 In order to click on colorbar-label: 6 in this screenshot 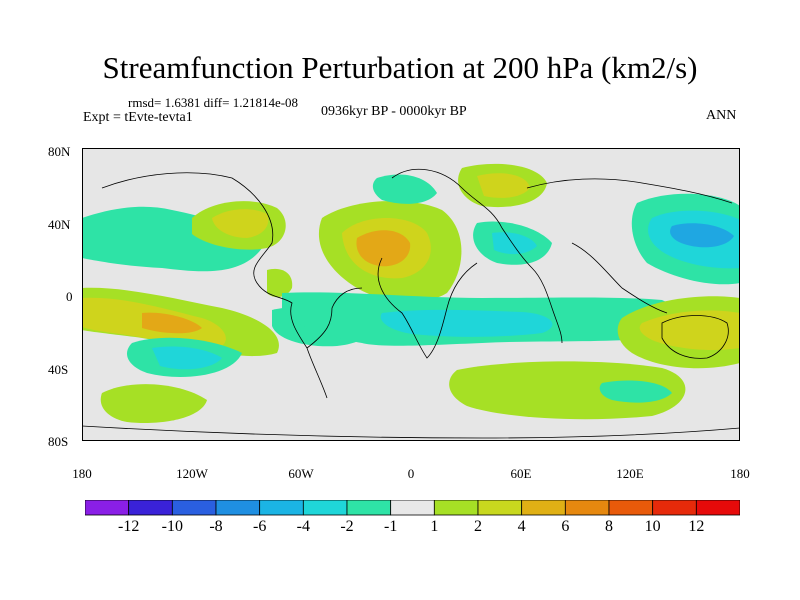, I will do `click(565, 526)`.